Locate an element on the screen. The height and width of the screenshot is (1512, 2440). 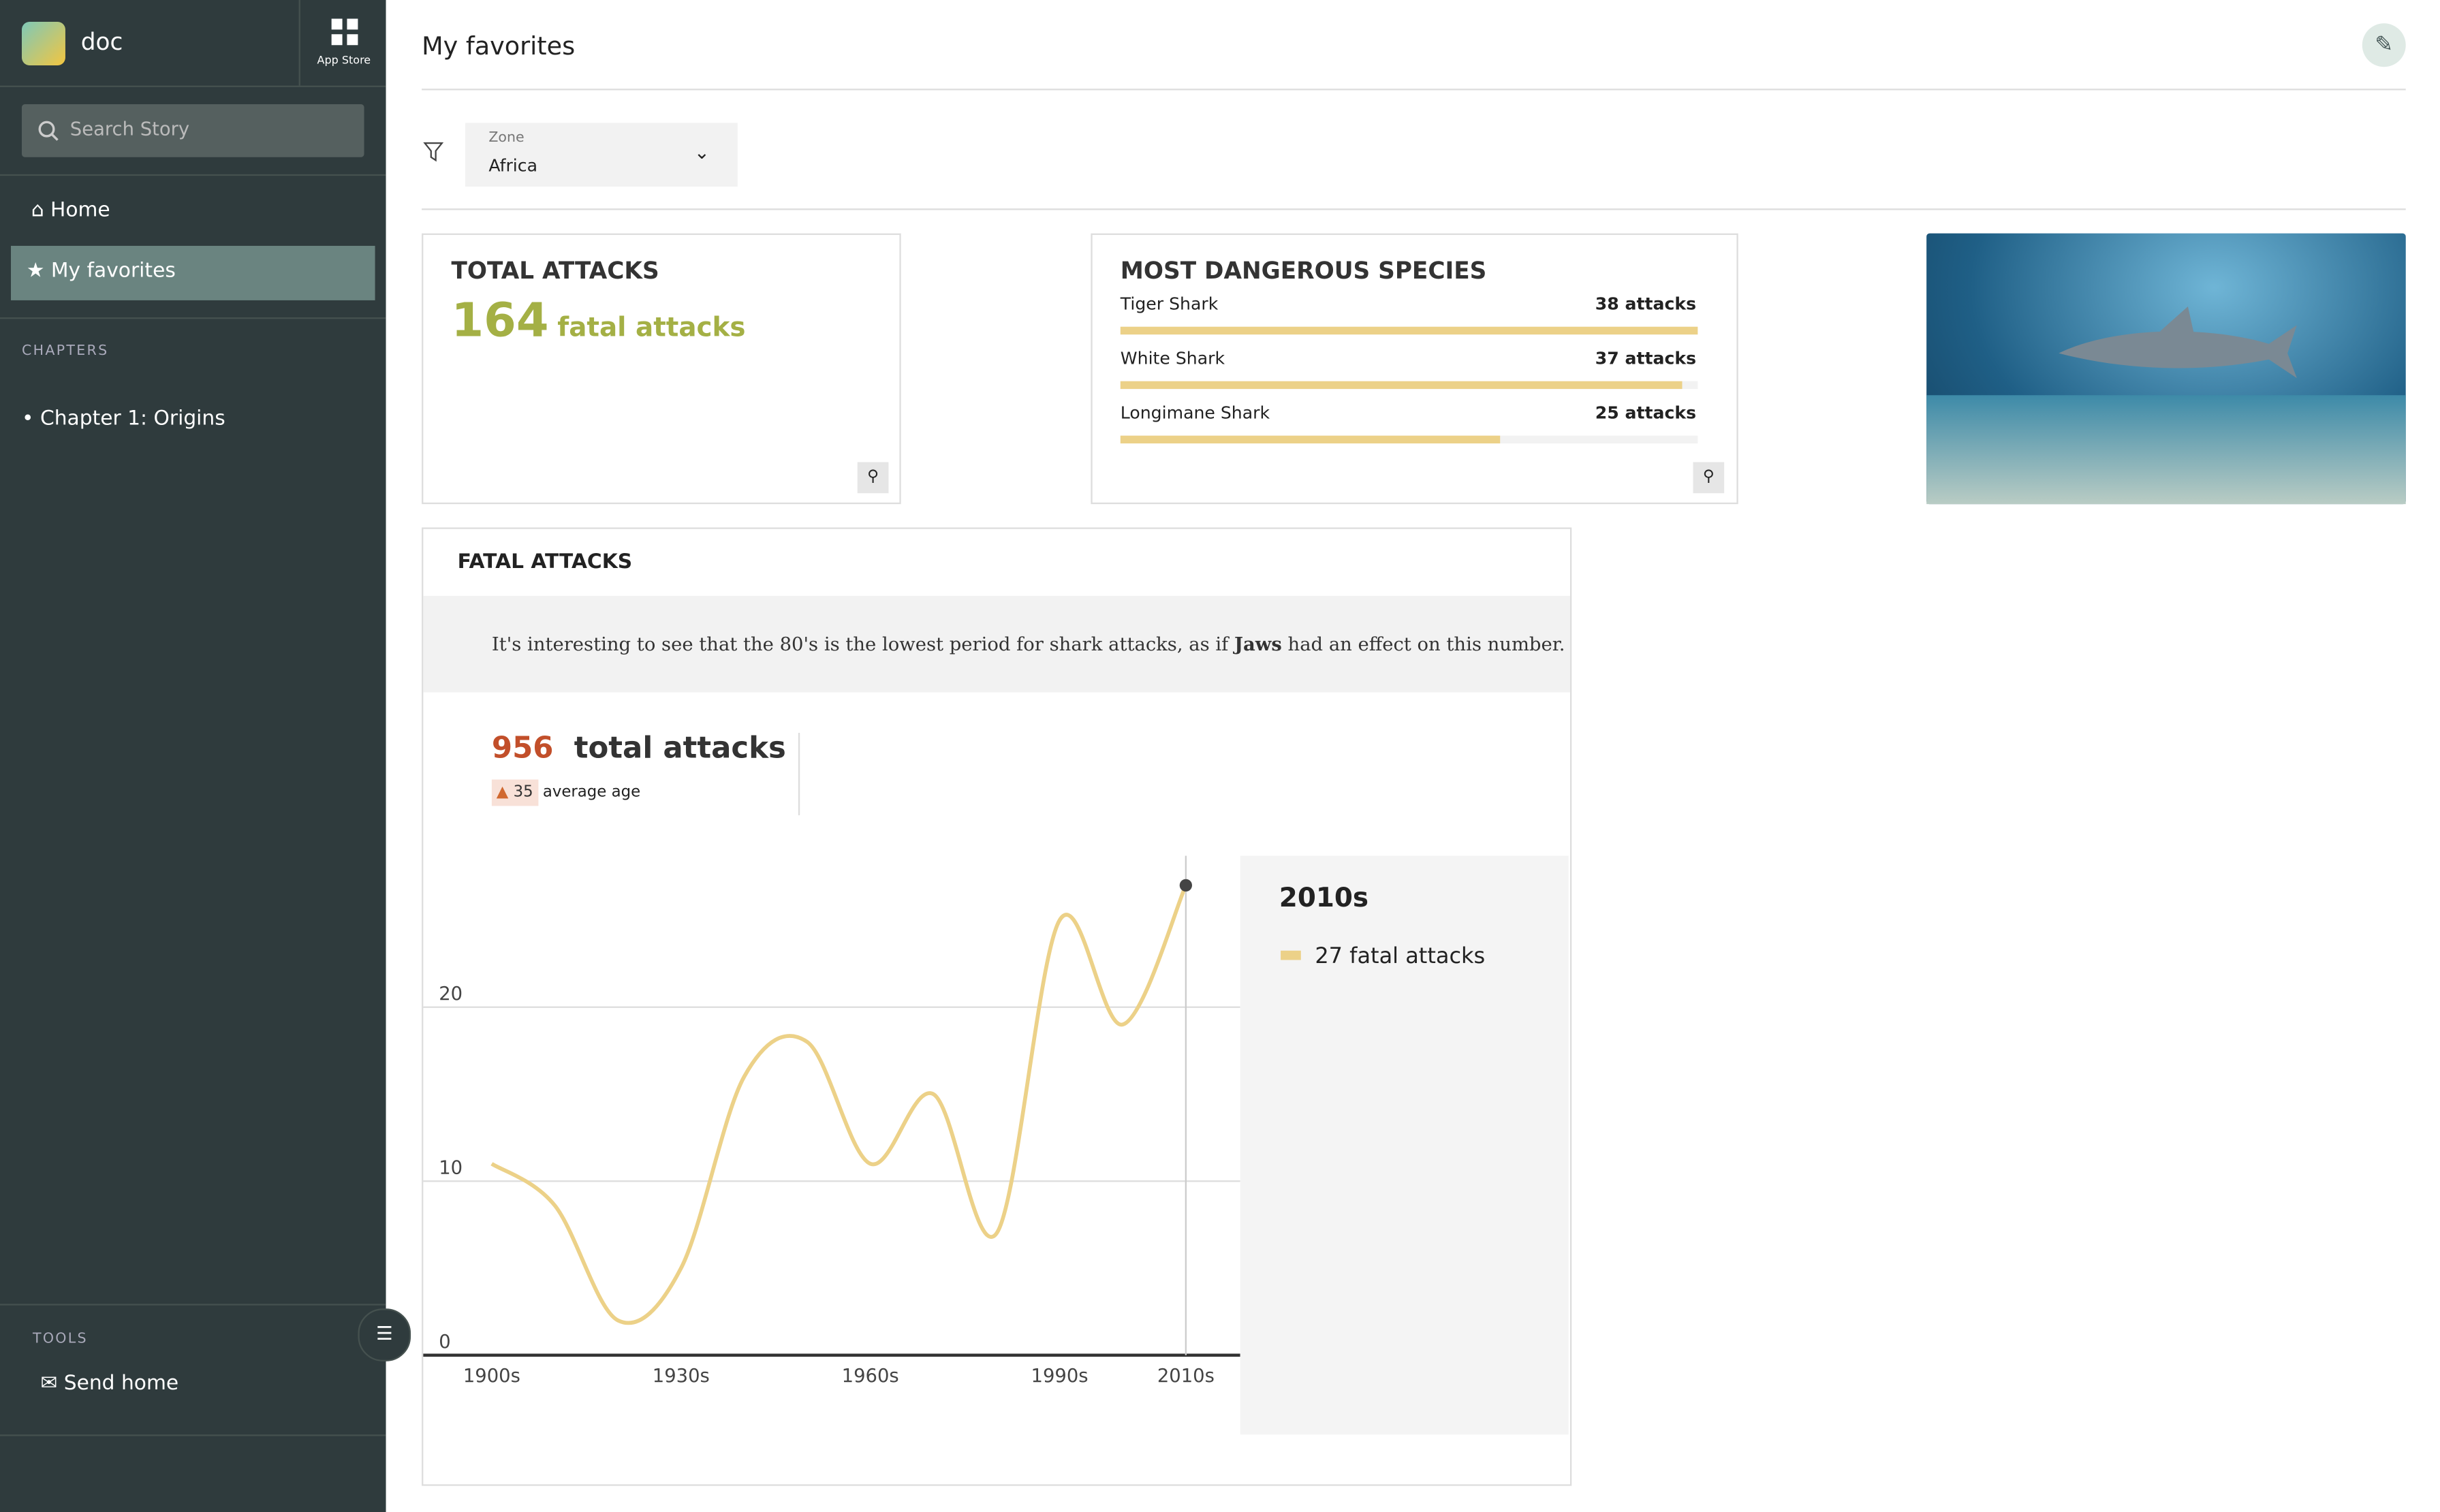
legend-swatch is located at coordinates (1291, 955).